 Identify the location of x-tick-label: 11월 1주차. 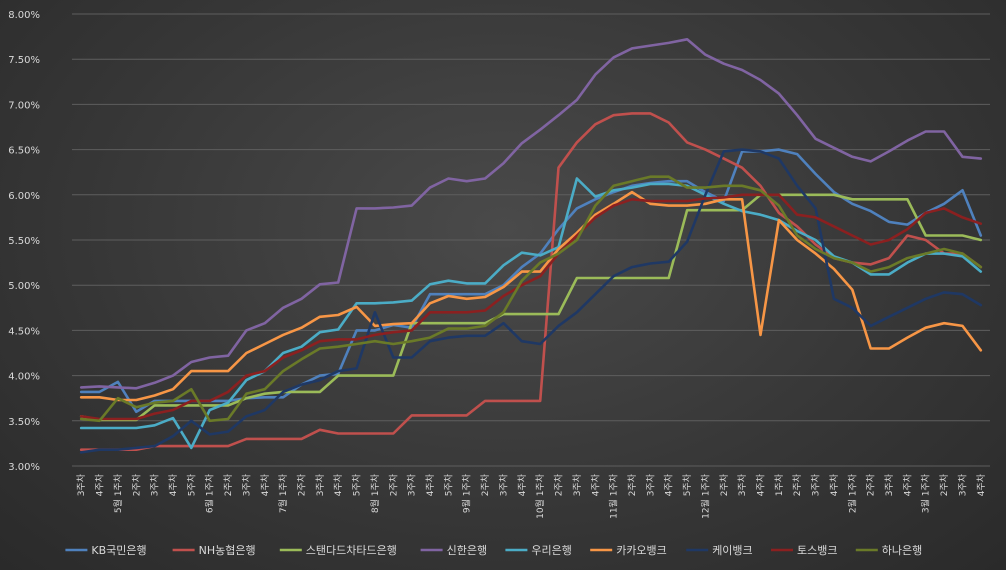
(614, 496).